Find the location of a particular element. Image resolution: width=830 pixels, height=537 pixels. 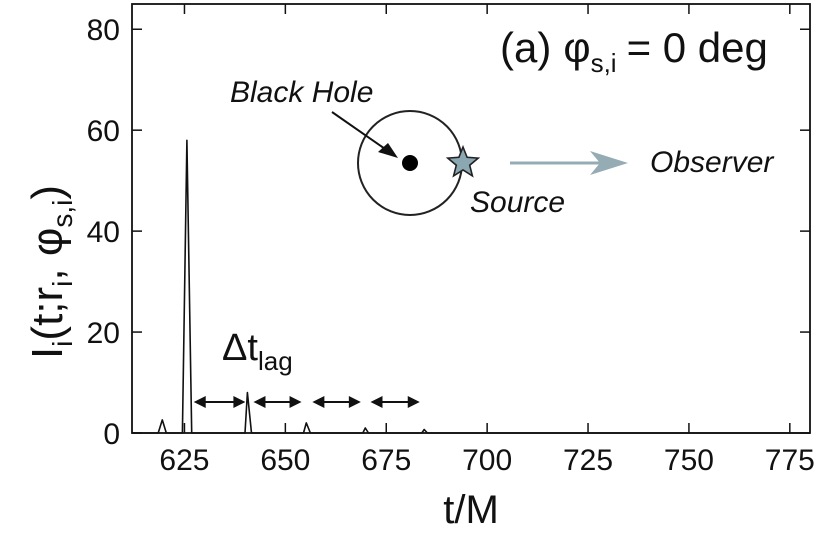

condition-symbol: φ is located at coordinates (576, 47).